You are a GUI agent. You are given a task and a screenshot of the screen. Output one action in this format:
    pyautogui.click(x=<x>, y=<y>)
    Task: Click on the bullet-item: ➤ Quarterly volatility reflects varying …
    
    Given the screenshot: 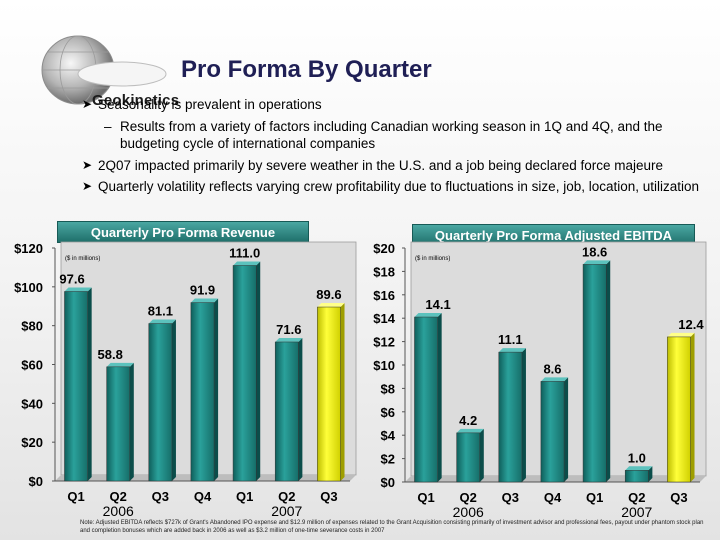 What is the action you would take?
    pyautogui.click(x=392, y=187)
    